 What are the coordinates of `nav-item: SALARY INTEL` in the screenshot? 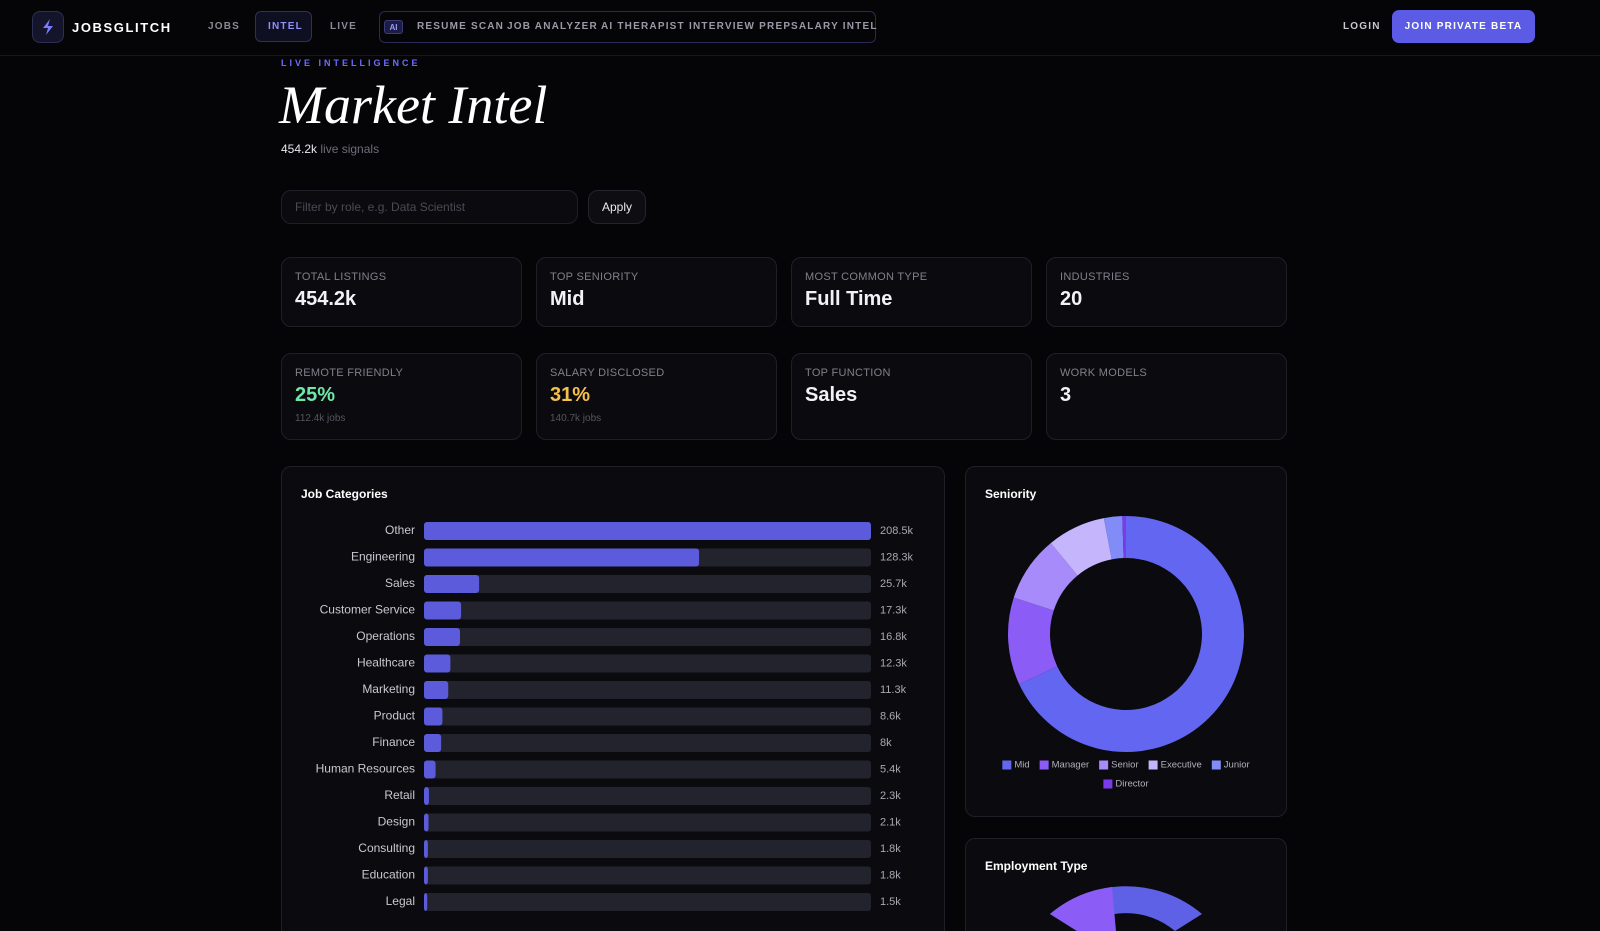 It's located at (834, 26).